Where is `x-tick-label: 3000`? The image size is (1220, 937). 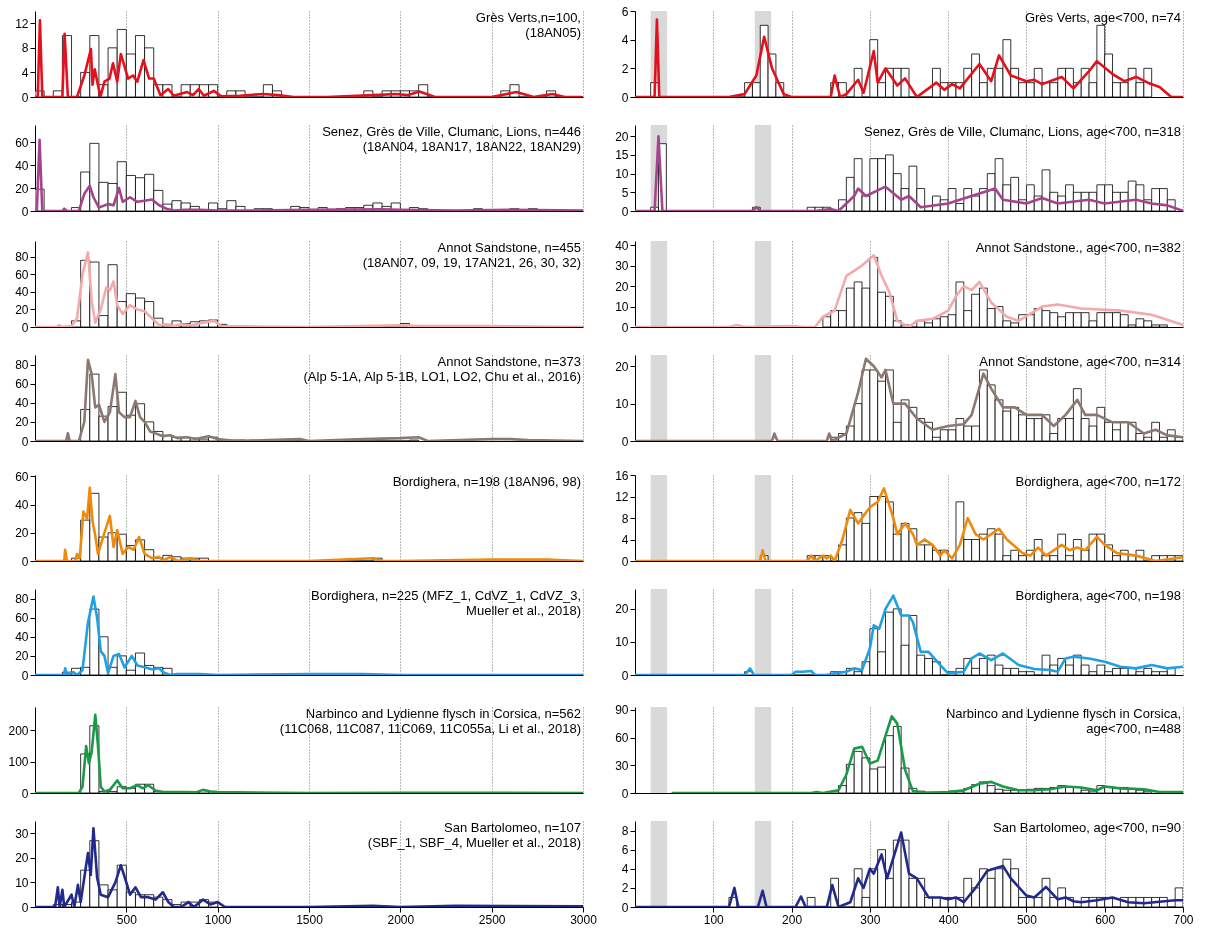 x-tick-label: 3000 is located at coordinates (584, 919).